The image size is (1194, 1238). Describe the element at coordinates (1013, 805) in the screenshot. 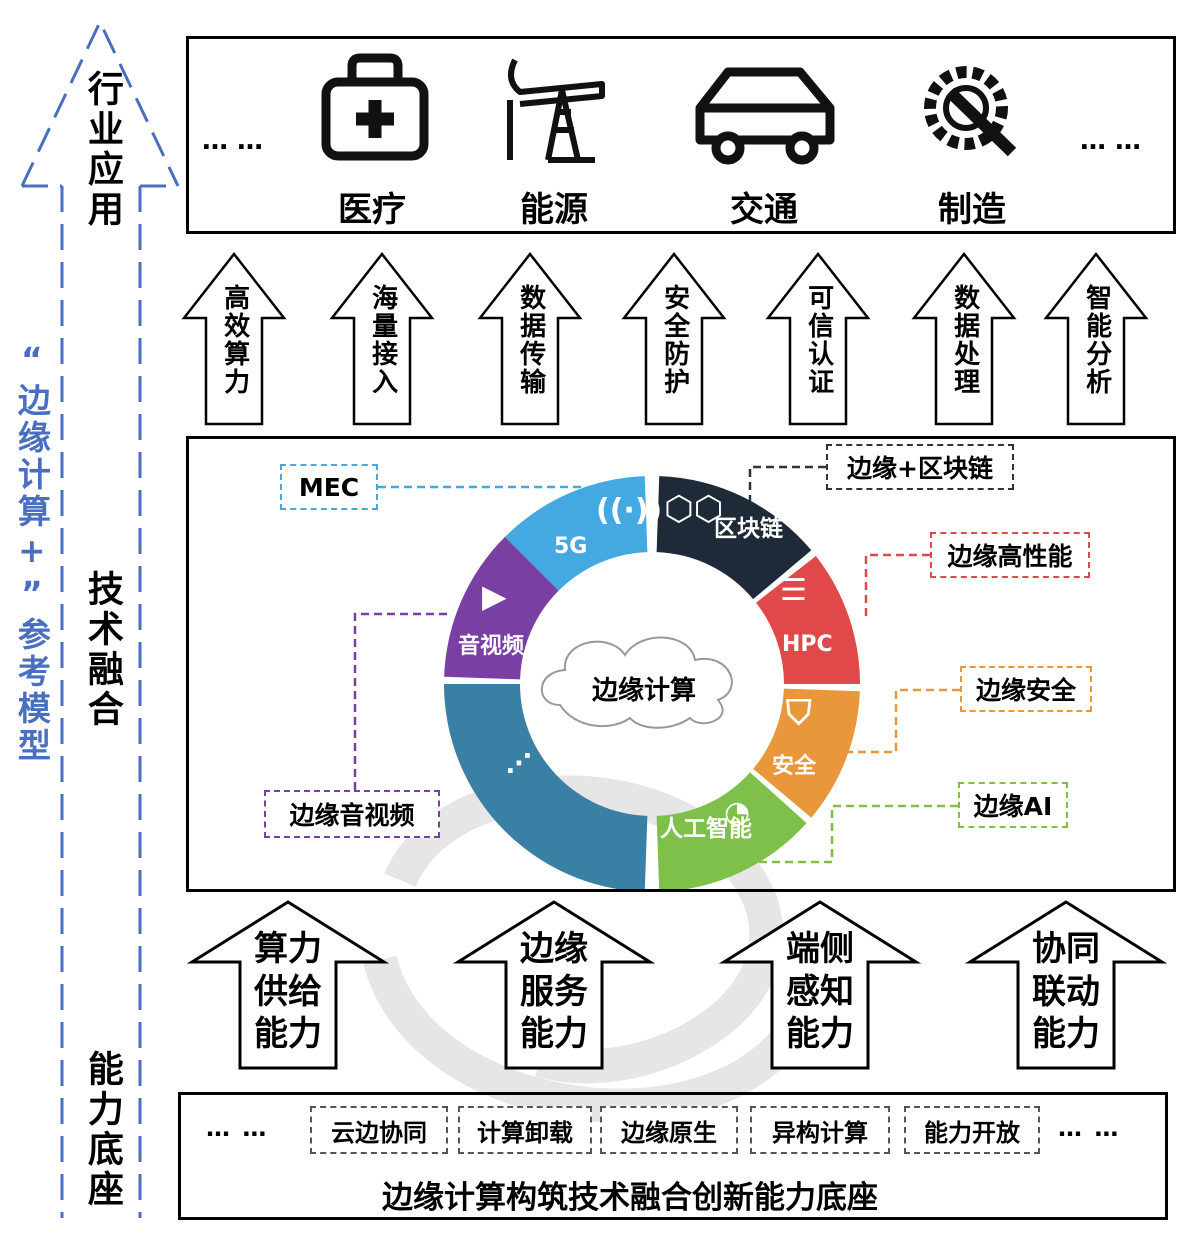

I see `callout-ai: 边缘AI` at that location.